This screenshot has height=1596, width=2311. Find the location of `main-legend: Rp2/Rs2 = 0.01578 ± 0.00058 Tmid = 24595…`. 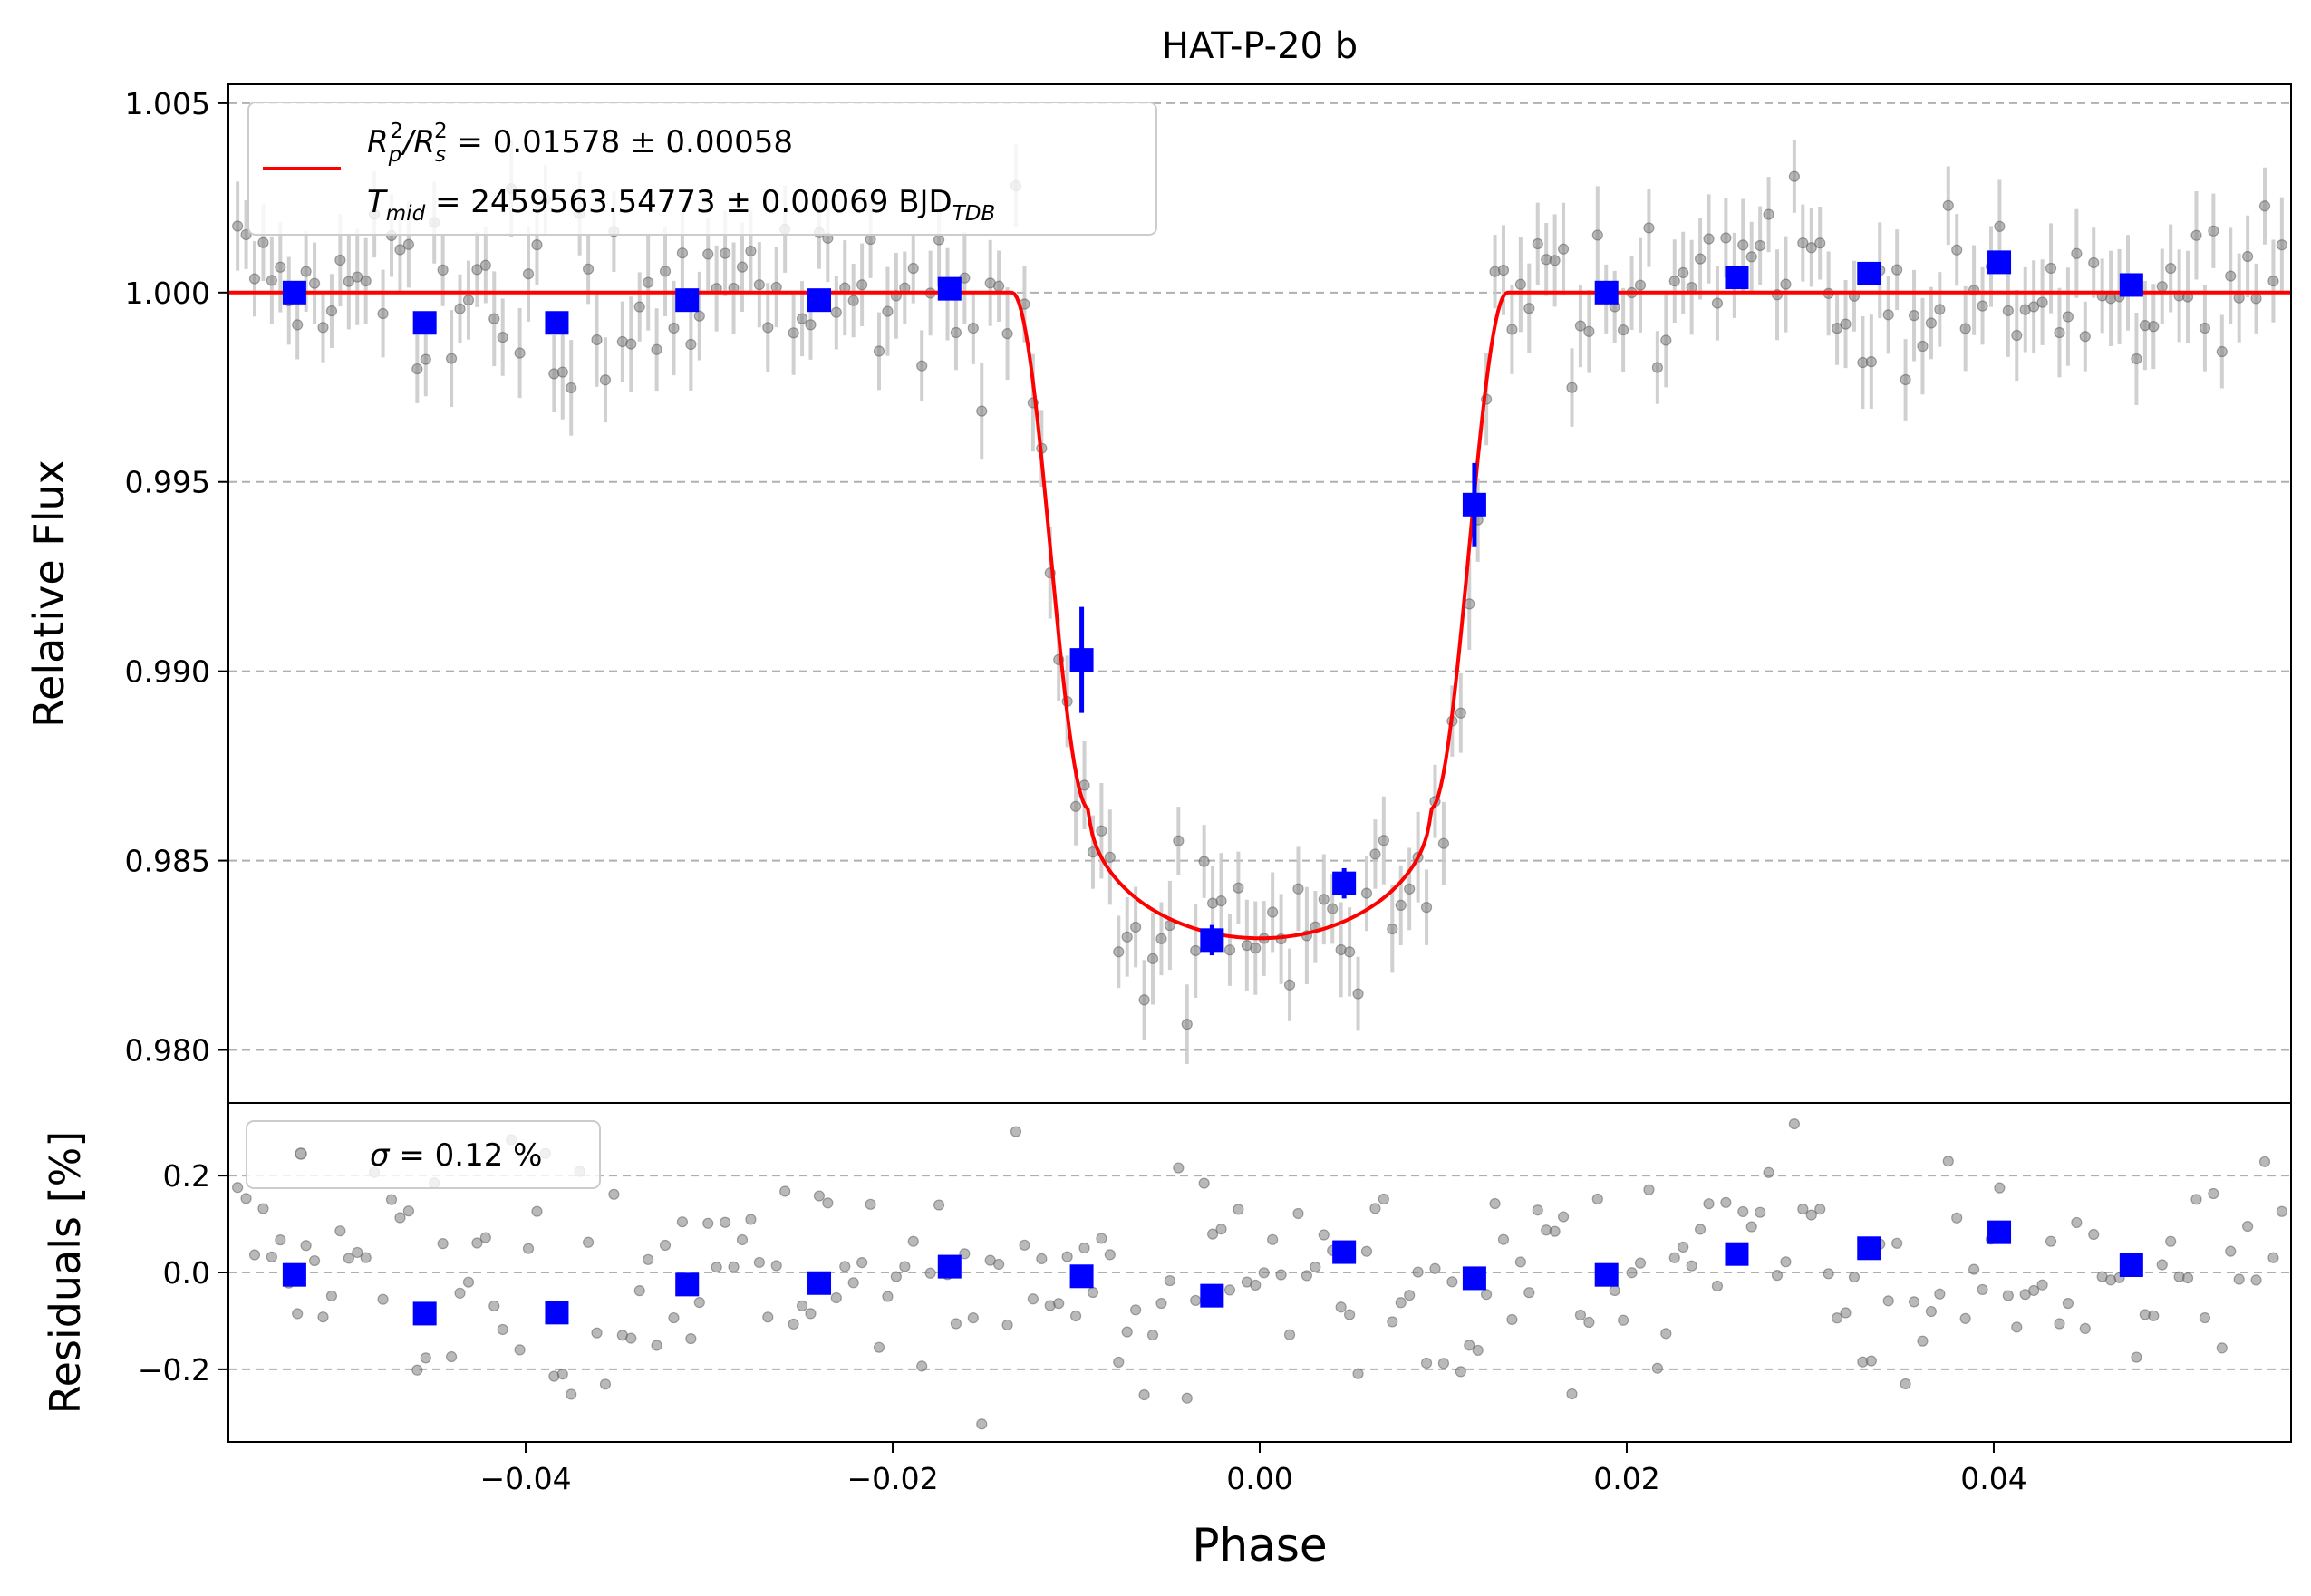

main-legend: Rp2/Rs2 = 0.01578 ± 0.00058 Tmid = 24595… is located at coordinates (702, 169).